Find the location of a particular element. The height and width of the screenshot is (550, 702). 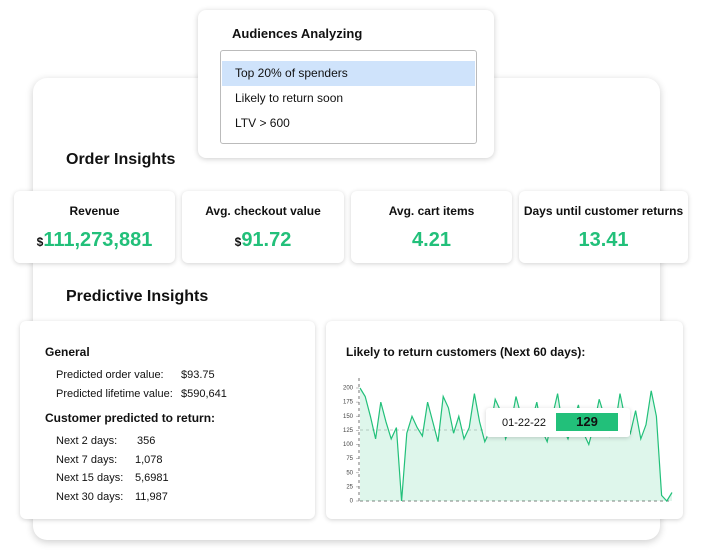

audience-option: LTV > 600 is located at coordinates (262, 123).